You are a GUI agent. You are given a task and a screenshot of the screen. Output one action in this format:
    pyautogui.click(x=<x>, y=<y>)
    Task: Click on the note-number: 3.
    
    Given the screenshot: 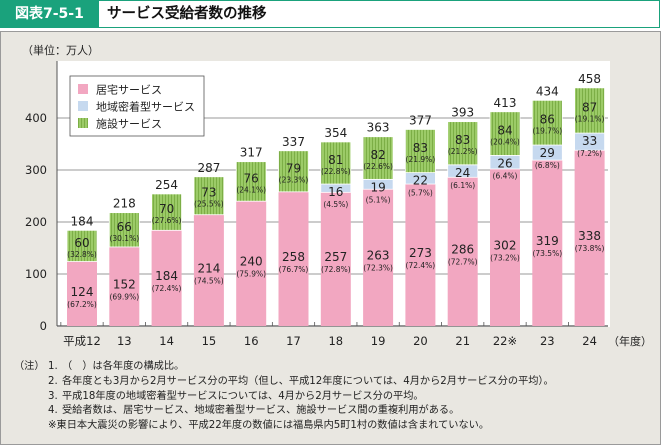 What is the action you would take?
    pyautogui.click(x=53, y=396)
    